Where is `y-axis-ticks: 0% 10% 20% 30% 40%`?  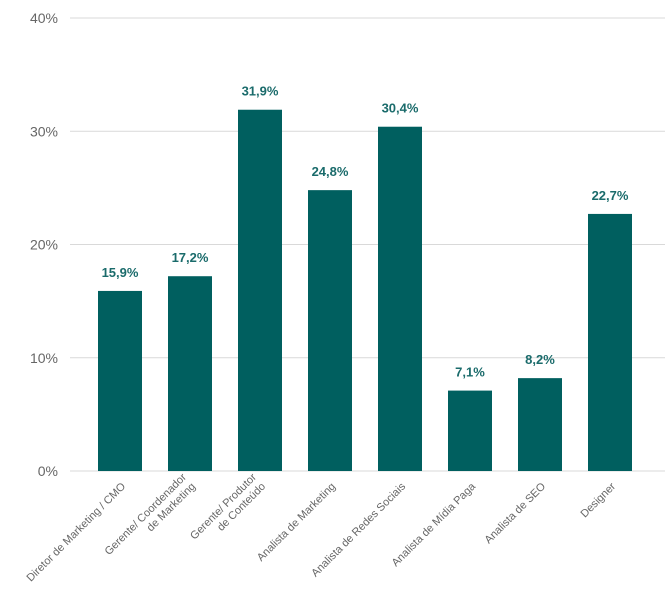 y-axis-ticks: 0% 10% 20% 30% 40% is located at coordinates (44, 244).